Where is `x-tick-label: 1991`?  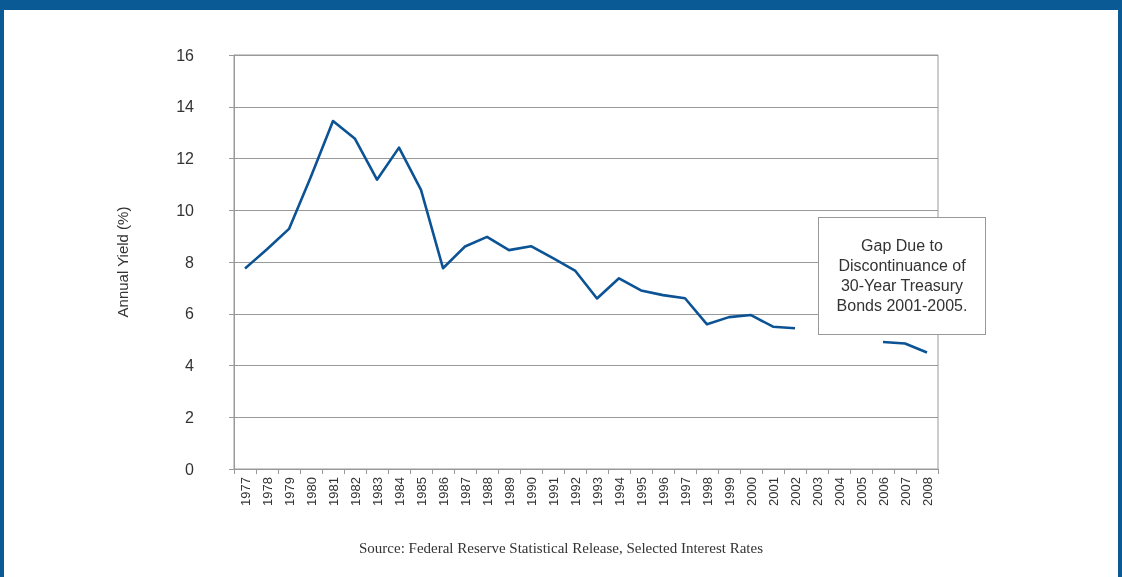 x-tick-label: 1991 is located at coordinates (553, 491).